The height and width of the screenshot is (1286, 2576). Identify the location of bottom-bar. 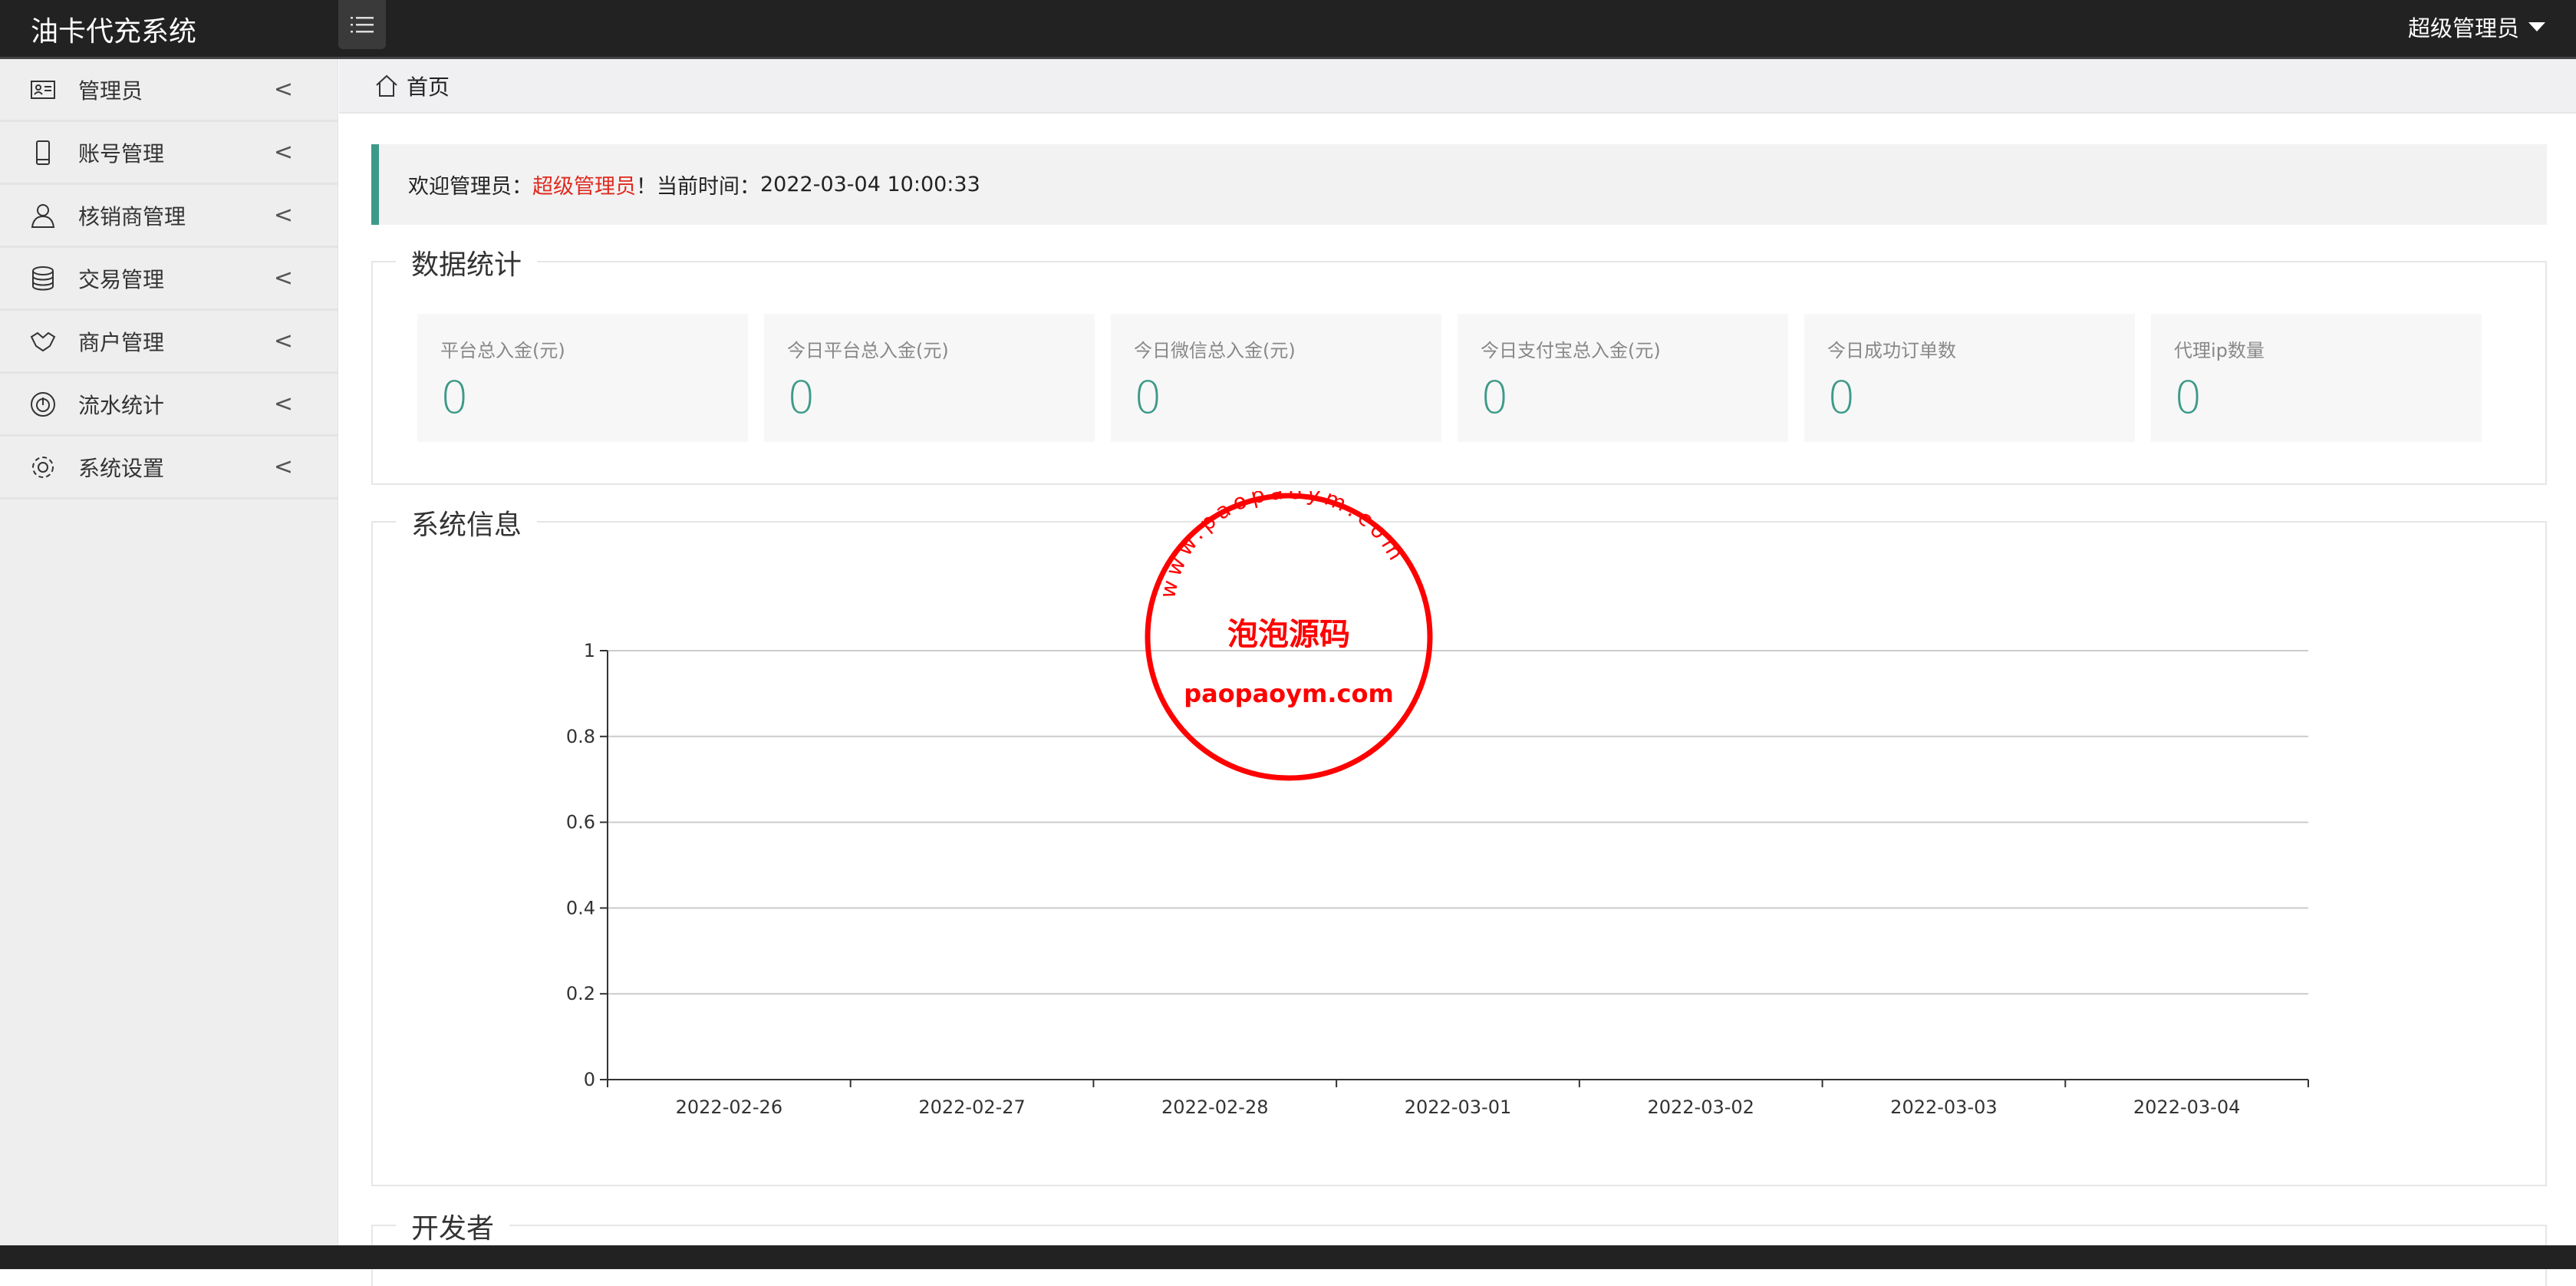
(1288, 1257).